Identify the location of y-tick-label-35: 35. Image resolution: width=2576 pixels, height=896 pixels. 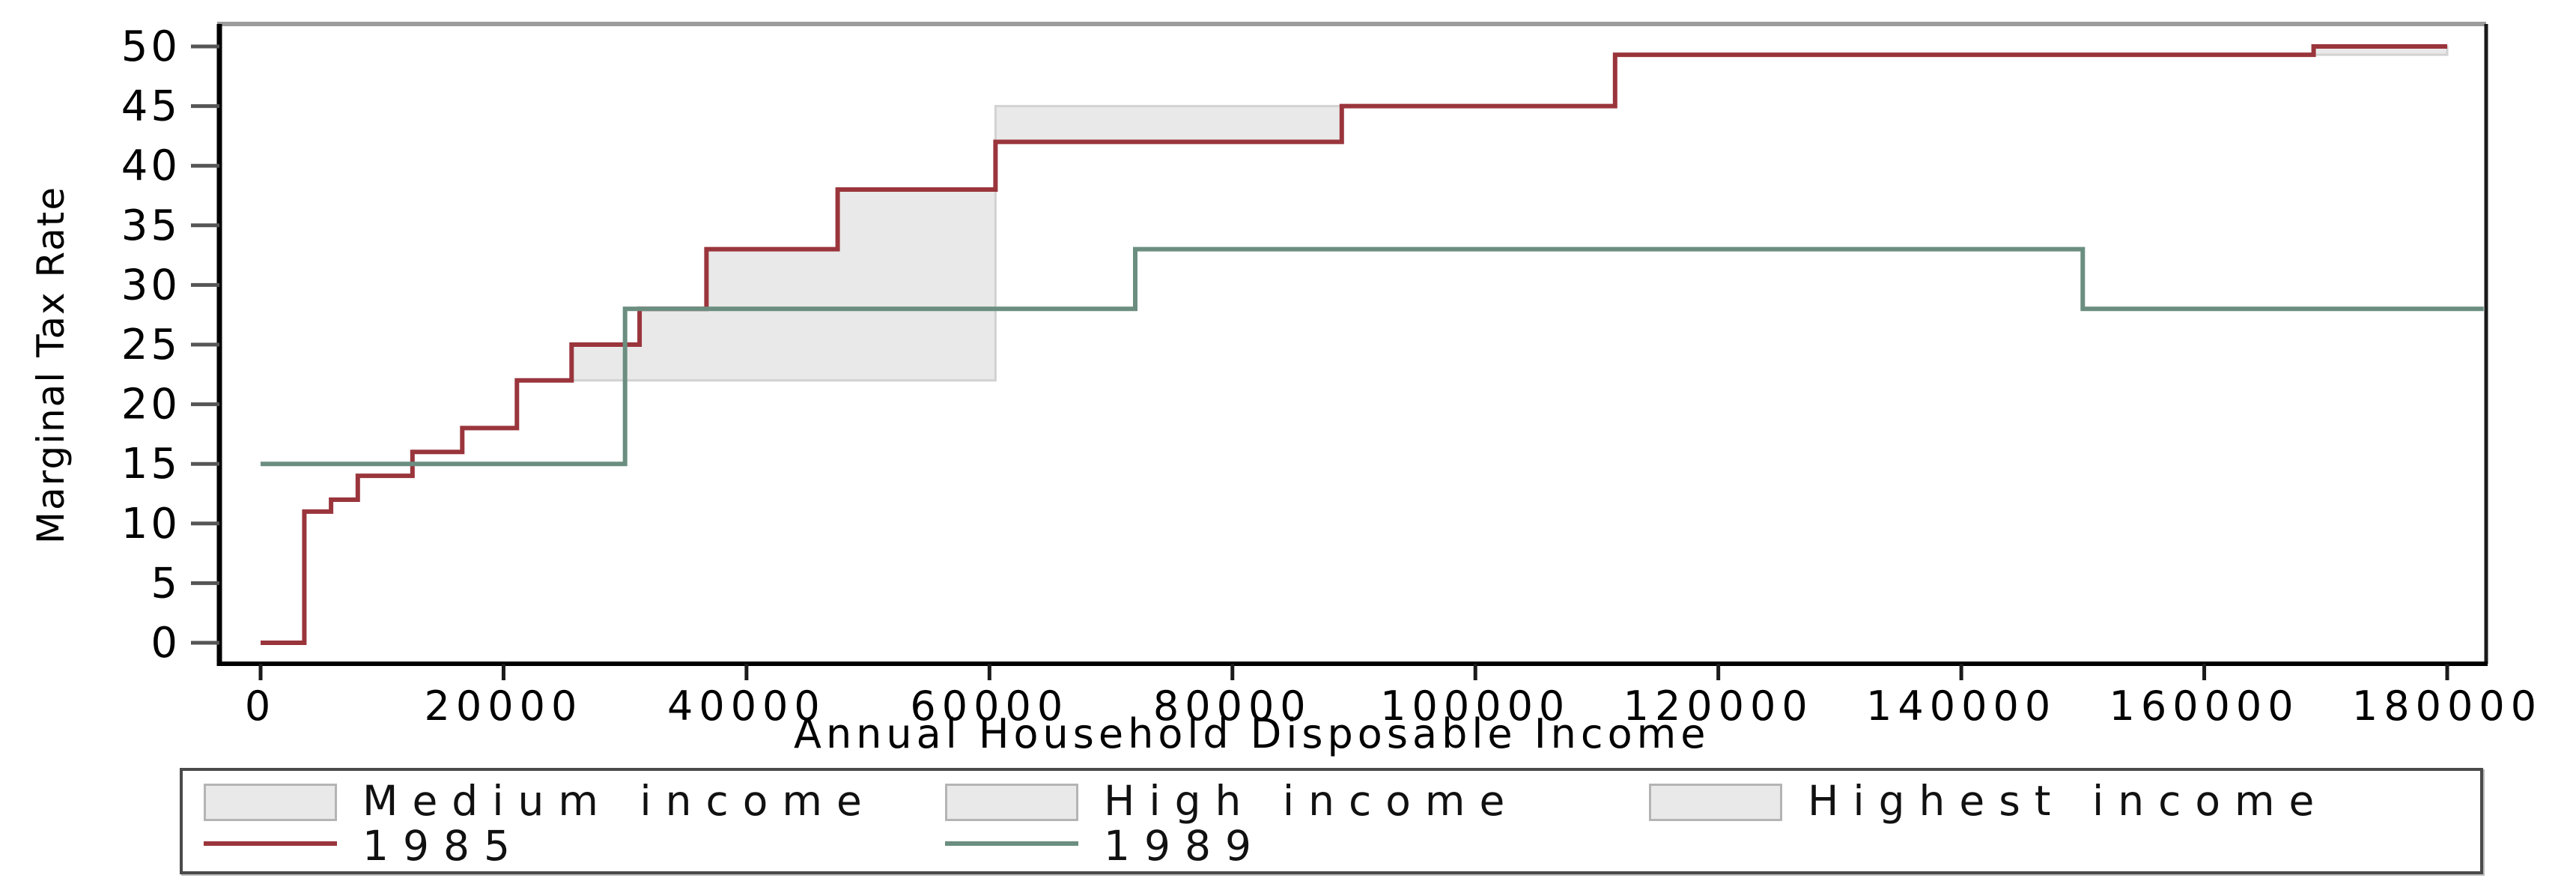
(150, 226).